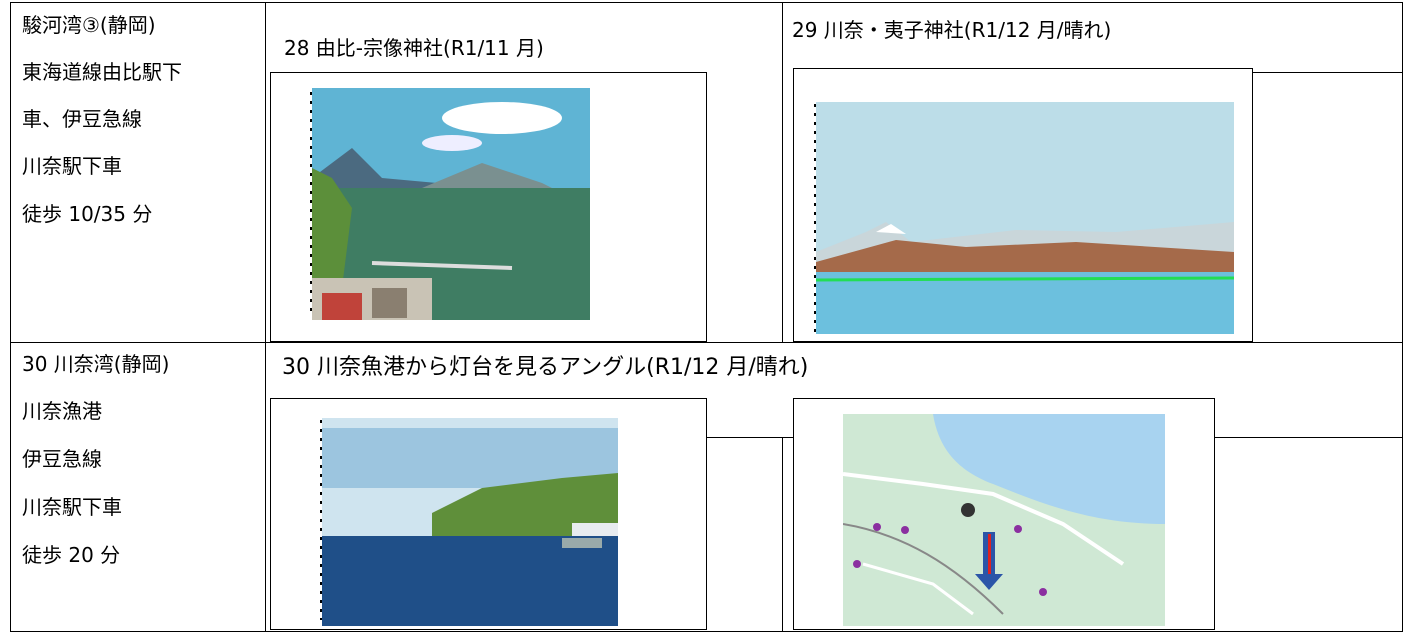 This screenshot has width=1413, height=632. Describe the element at coordinates (71, 555) in the screenshot. I see `place-text: 徒歩 20 分` at that location.